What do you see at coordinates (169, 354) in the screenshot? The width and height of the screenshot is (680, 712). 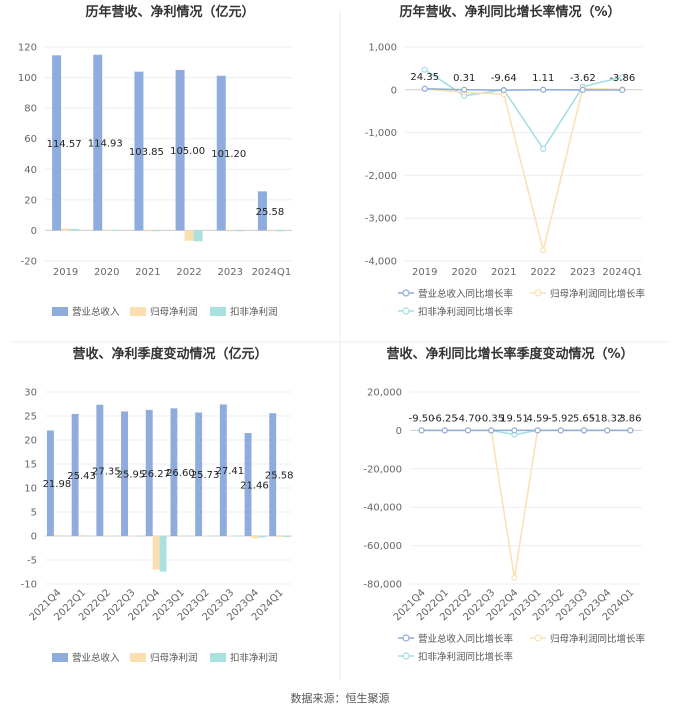 I see `chart-title: 营收、净利季度变动情况（亿元）` at bounding box center [169, 354].